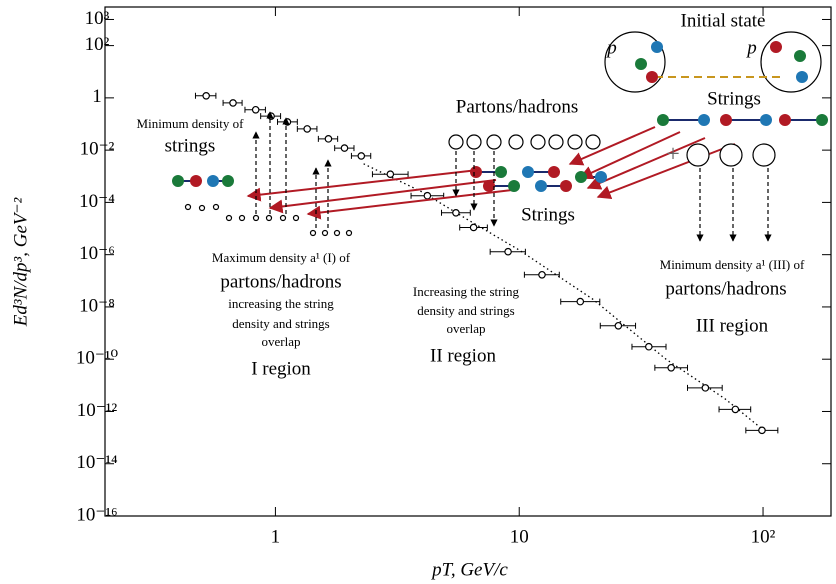 The height and width of the screenshot is (584, 836). I want to click on annotation: Initial state, so click(723, 20).